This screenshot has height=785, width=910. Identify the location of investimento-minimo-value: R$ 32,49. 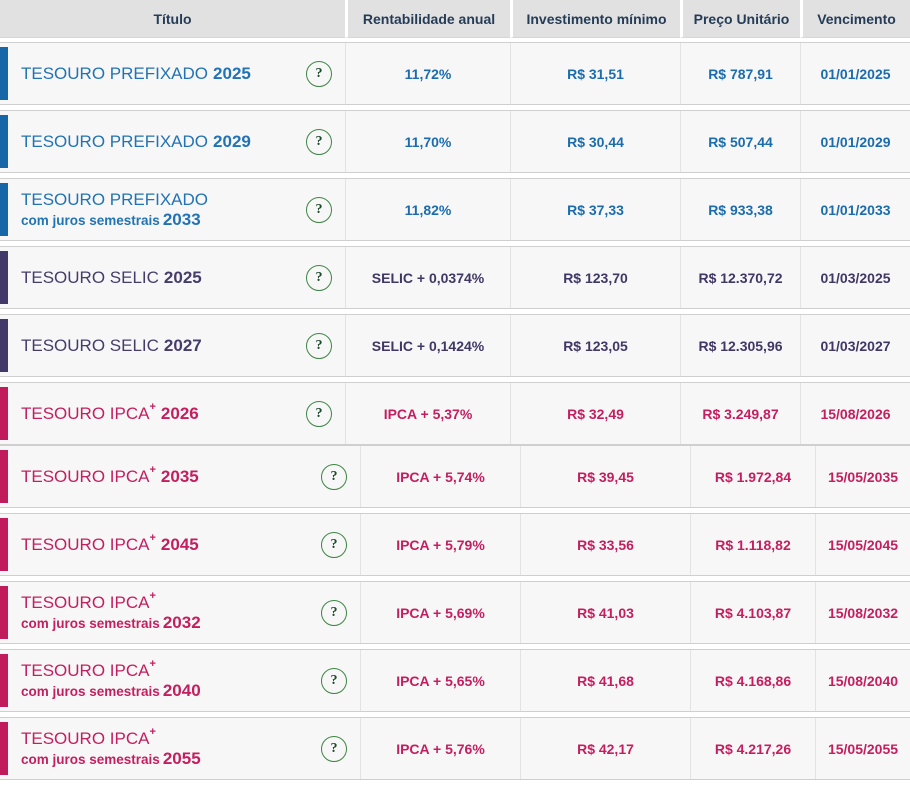
(595, 413).